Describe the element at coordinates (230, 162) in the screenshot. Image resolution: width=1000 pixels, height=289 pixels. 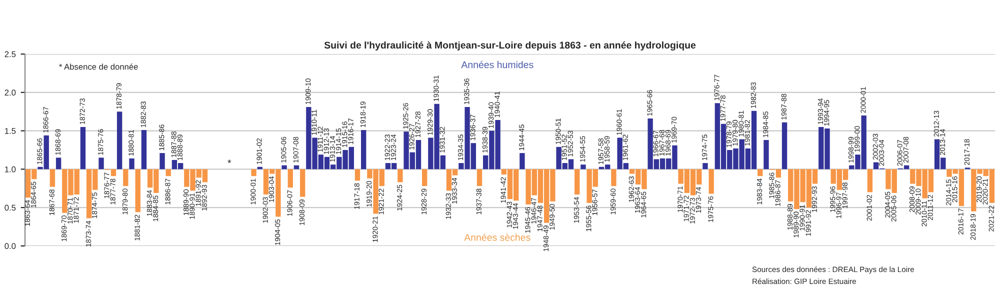
I see `annotation: *` at that location.